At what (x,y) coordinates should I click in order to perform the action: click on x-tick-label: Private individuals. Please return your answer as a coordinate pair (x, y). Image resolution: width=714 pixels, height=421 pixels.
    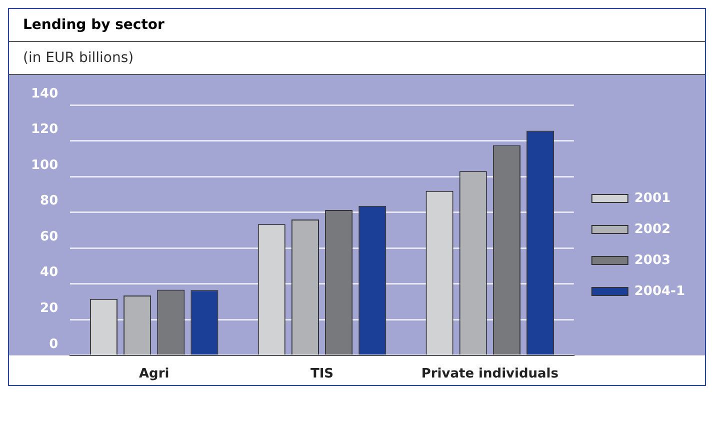
    Looking at the image, I should click on (490, 374).